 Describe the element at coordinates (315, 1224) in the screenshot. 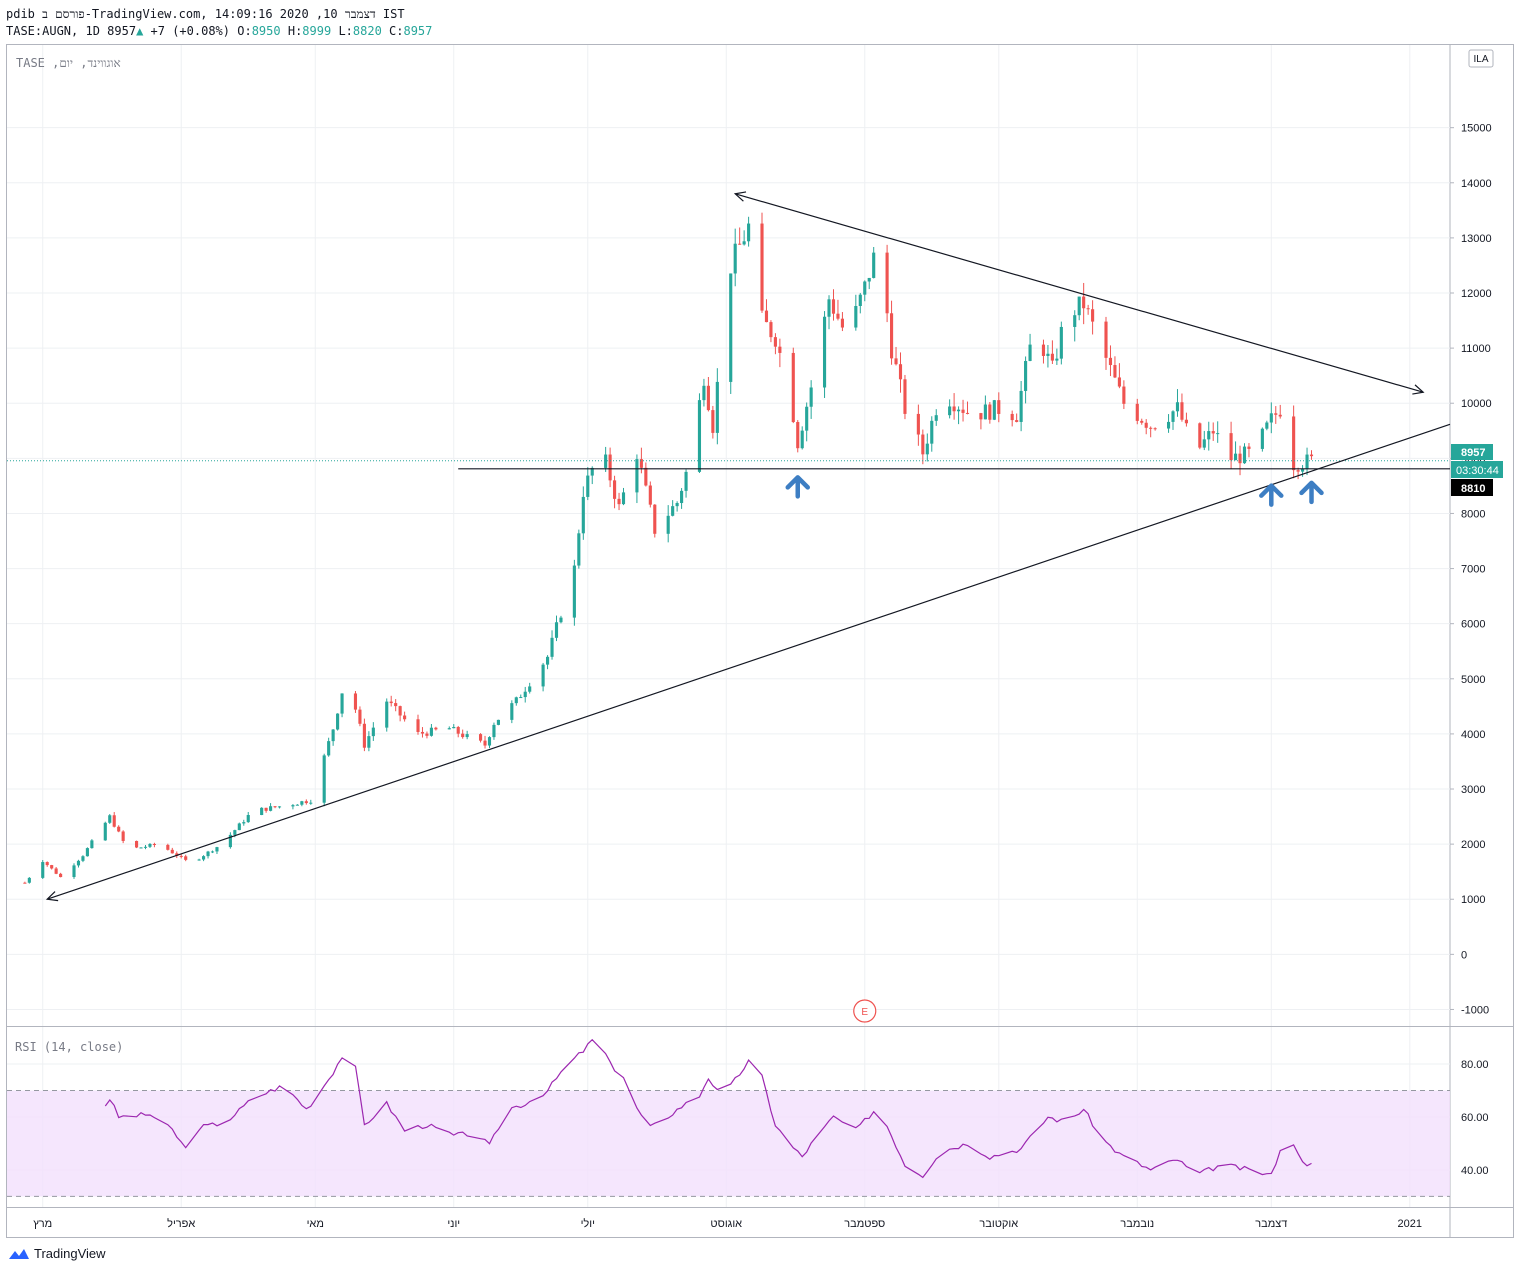

I see `time-tick-label: מאי` at that location.